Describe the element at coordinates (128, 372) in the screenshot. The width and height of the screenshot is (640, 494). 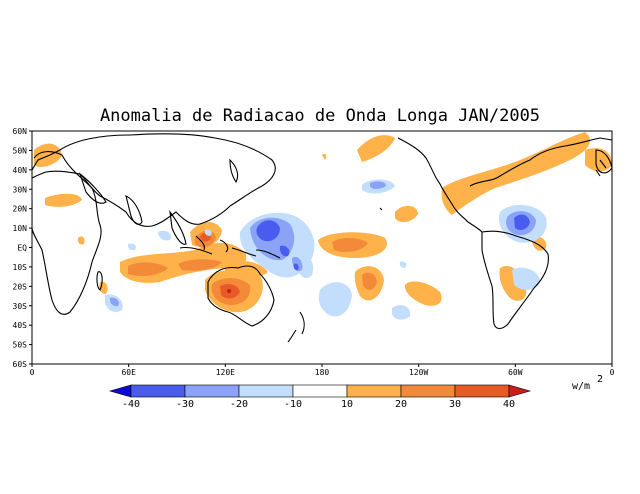
I see `lon-tick-label: 60E` at that location.